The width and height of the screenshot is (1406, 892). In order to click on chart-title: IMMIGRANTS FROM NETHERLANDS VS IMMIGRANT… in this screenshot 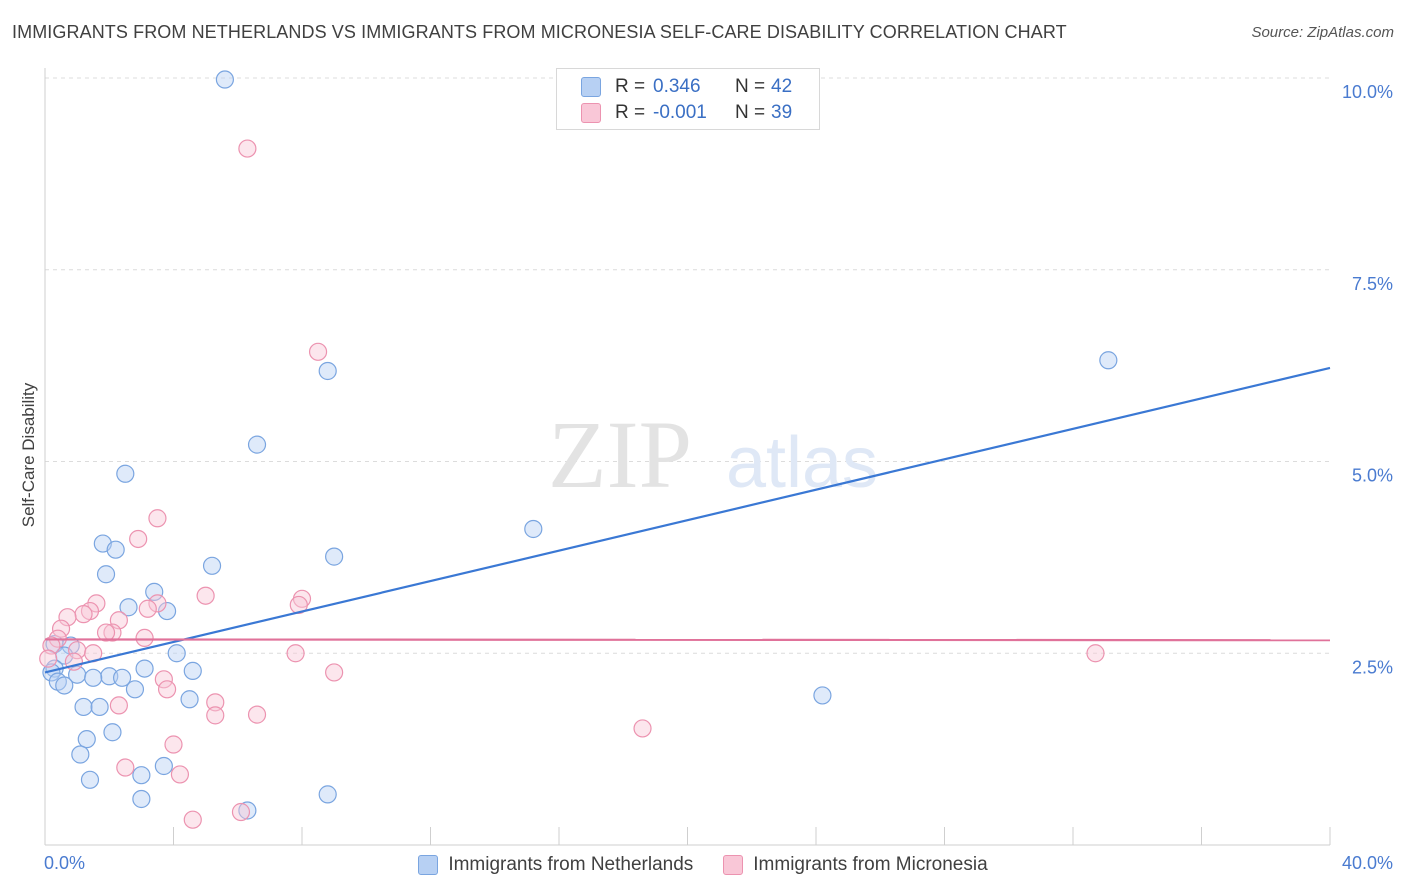, I will do `click(539, 32)`.